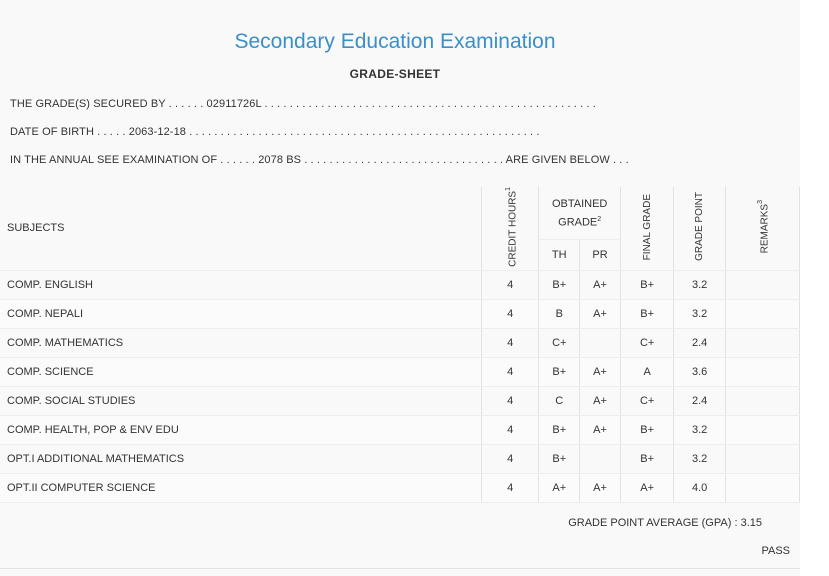 Image resolution: width=829 pixels, height=576 pixels. Describe the element at coordinates (763, 229) in the screenshot. I see `header-remarks: REMARKS3` at that location.